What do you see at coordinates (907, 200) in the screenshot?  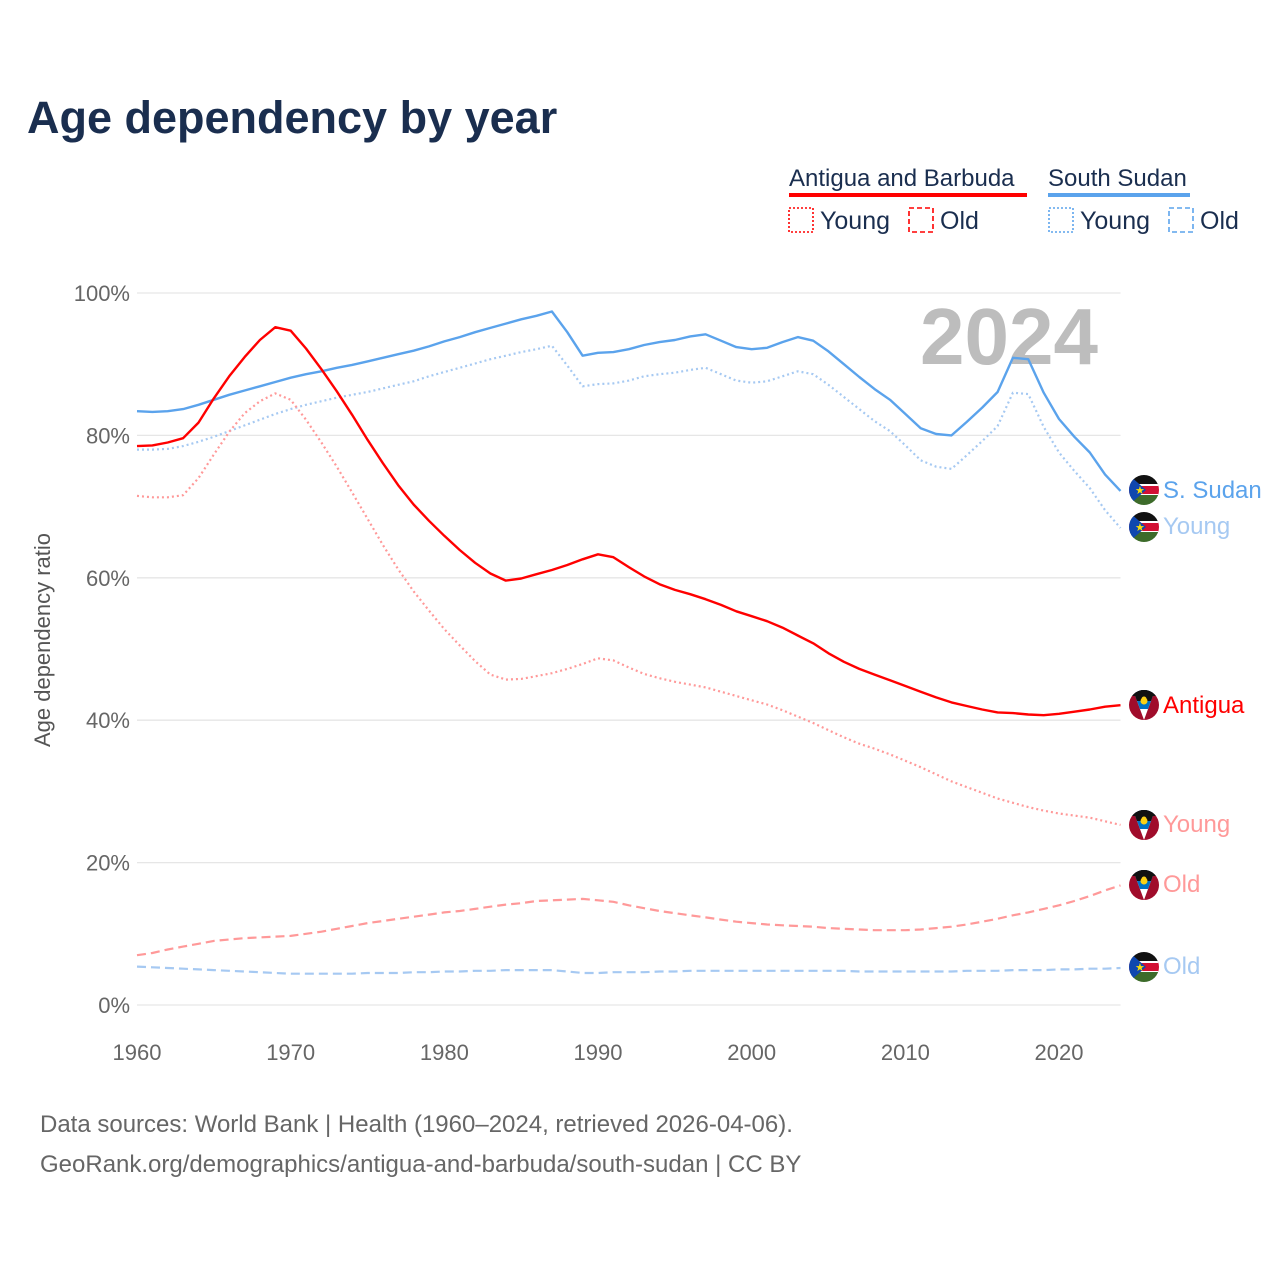 I see `legend-group-antigua: Antigua and Barbuda Young Old` at bounding box center [907, 200].